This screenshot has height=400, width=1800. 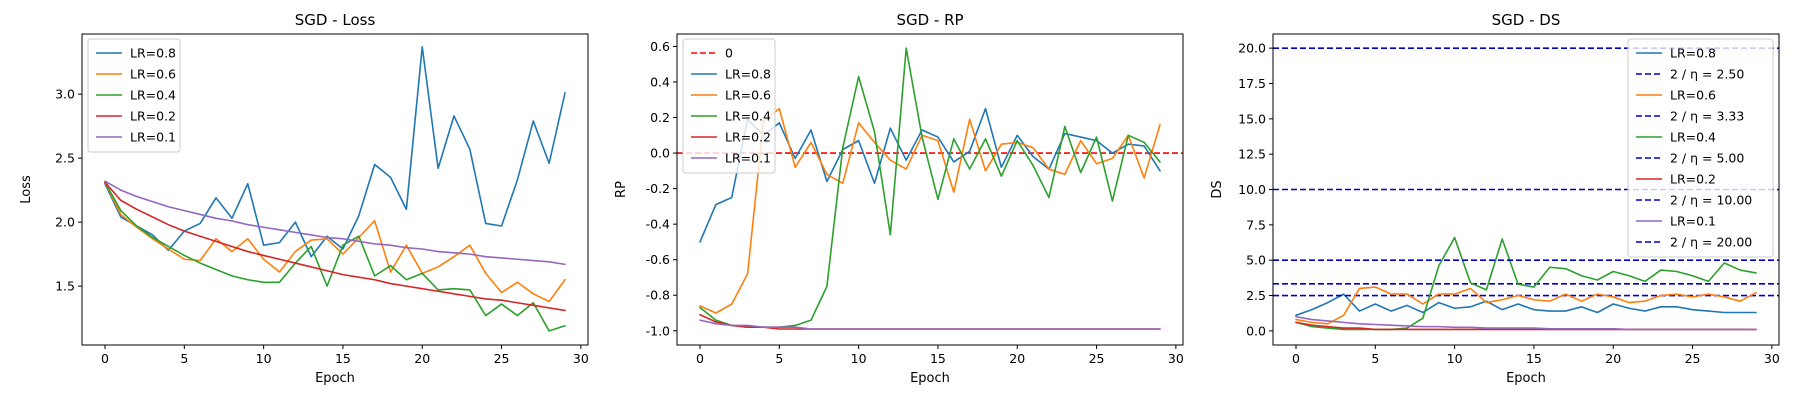 What do you see at coordinates (1526, 20) in the screenshot?
I see `chart-title: SGD - DS` at bounding box center [1526, 20].